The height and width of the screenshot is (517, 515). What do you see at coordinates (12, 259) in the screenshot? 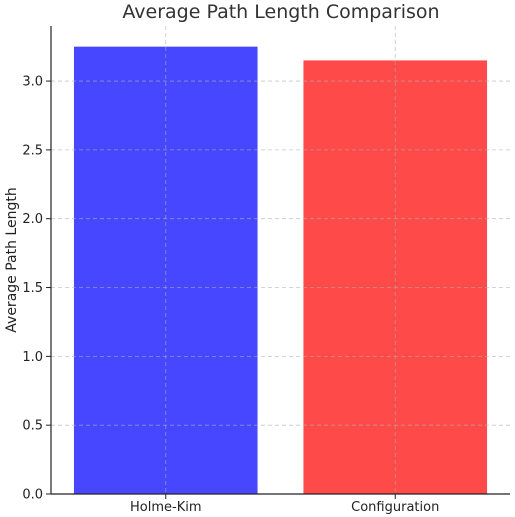
I see `y-axis-title: Average Path Length` at bounding box center [12, 259].